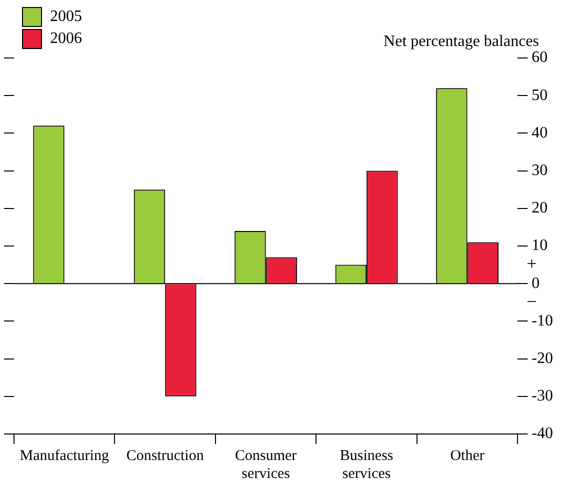 The height and width of the screenshot is (490, 561). I want to click on x-tick-label: Consumer services, so click(266, 465).